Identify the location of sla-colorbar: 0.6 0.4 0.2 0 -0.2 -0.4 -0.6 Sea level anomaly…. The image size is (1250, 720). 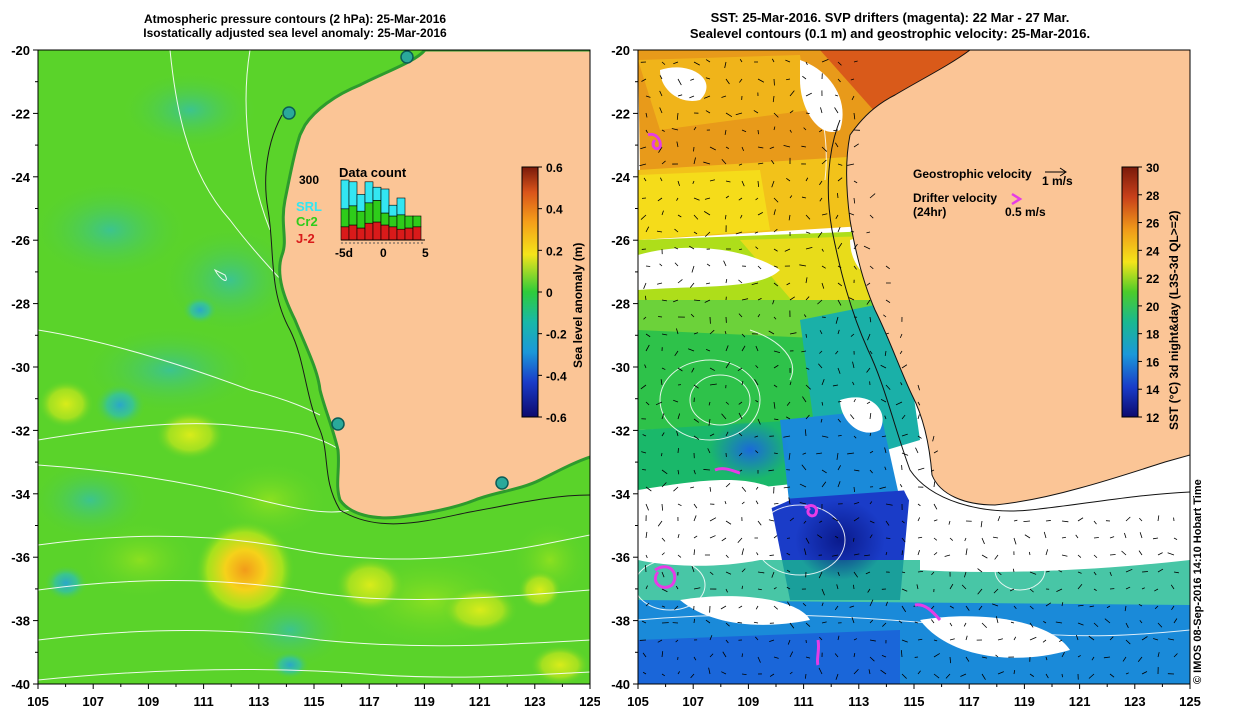
(553, 293).